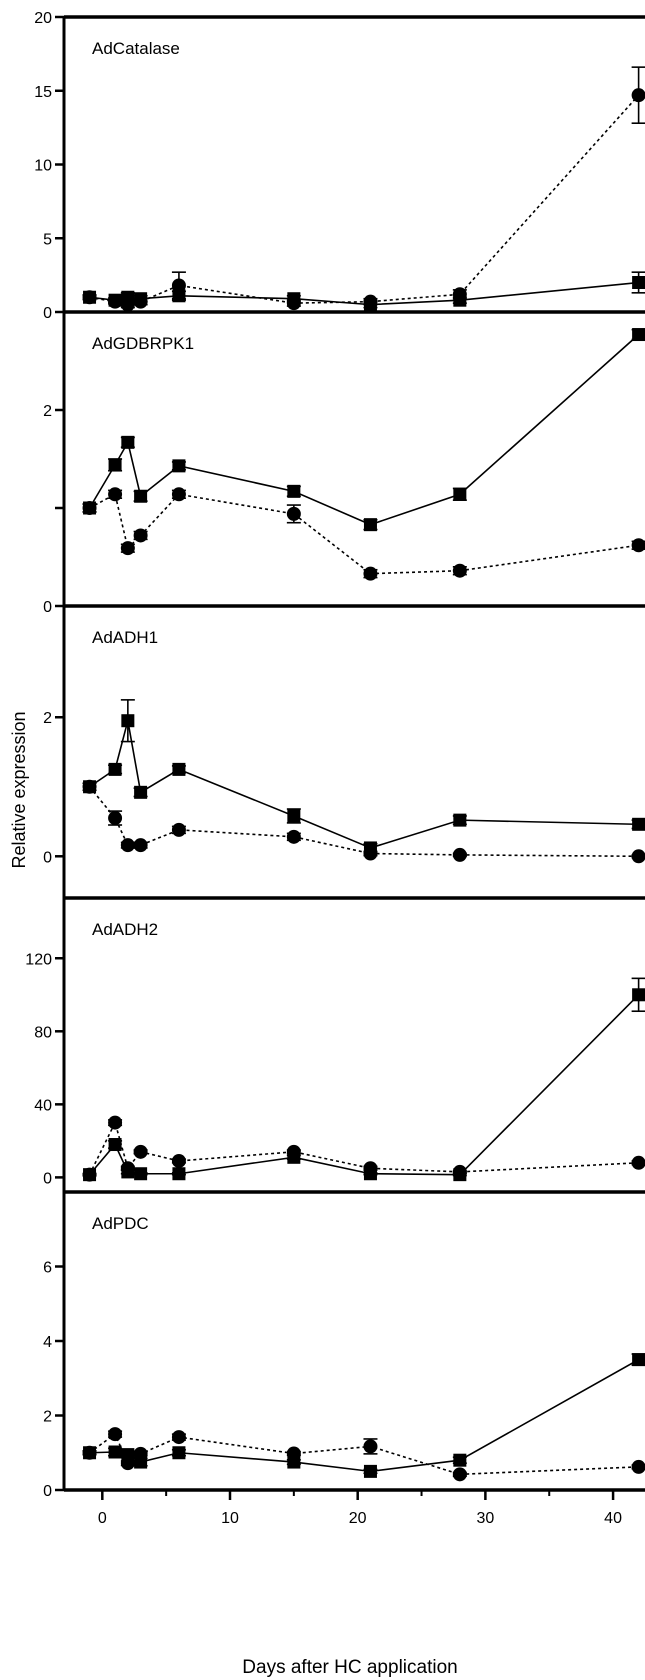  Describe the element at coordinates (613, 1518) in the screenshot. I see `x-tick-label: 40` at that location.